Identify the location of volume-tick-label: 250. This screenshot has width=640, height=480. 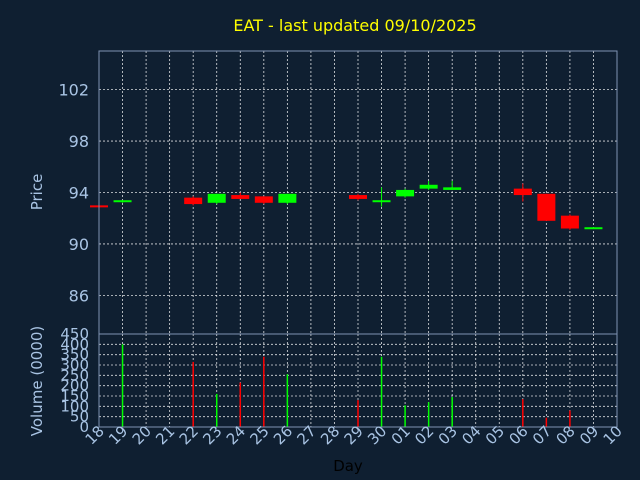
(74, 375).